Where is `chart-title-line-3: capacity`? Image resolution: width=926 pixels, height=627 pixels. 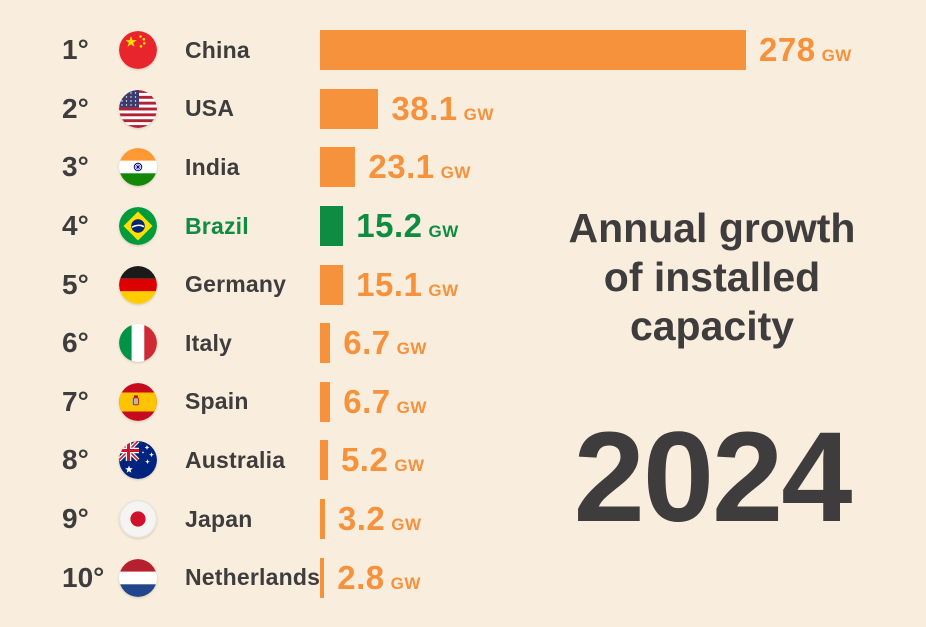
chart-title-line-3: capacity is located at coordinates (712, 326).